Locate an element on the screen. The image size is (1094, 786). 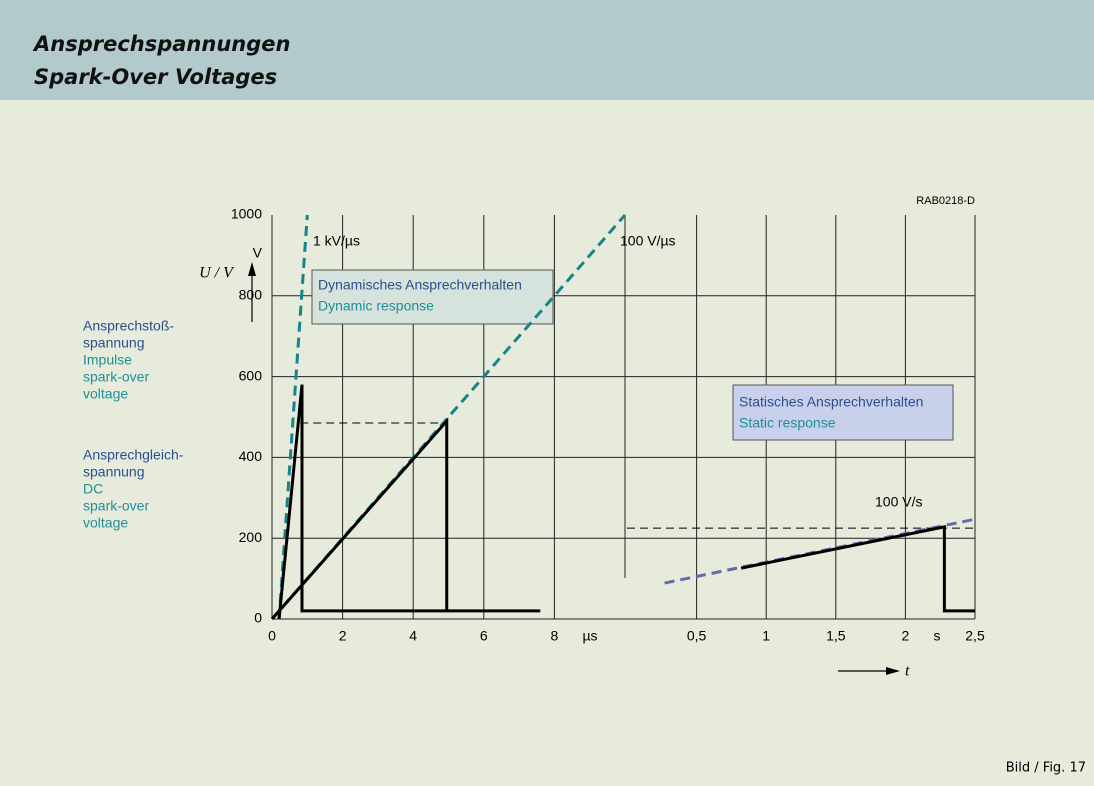
x-tick-label: 6 is located at coordinates (484, 636).